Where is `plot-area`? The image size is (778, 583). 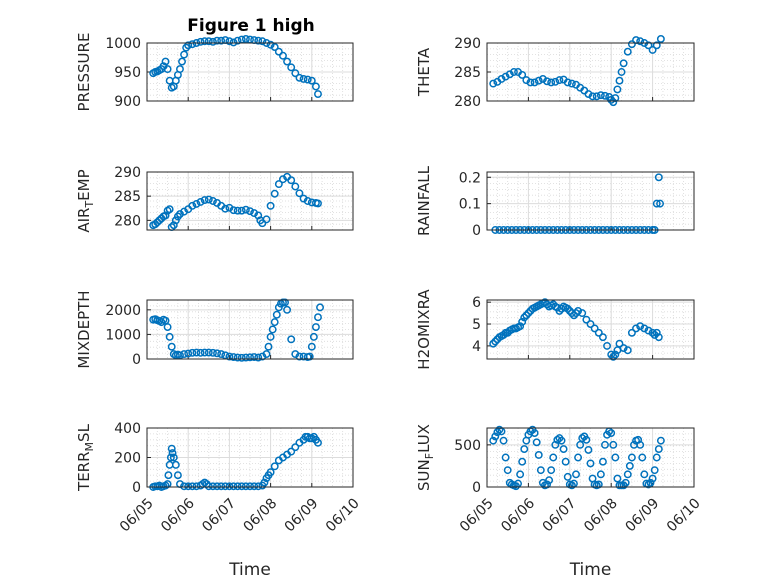 plot-area is located at coordinates (590, 457).